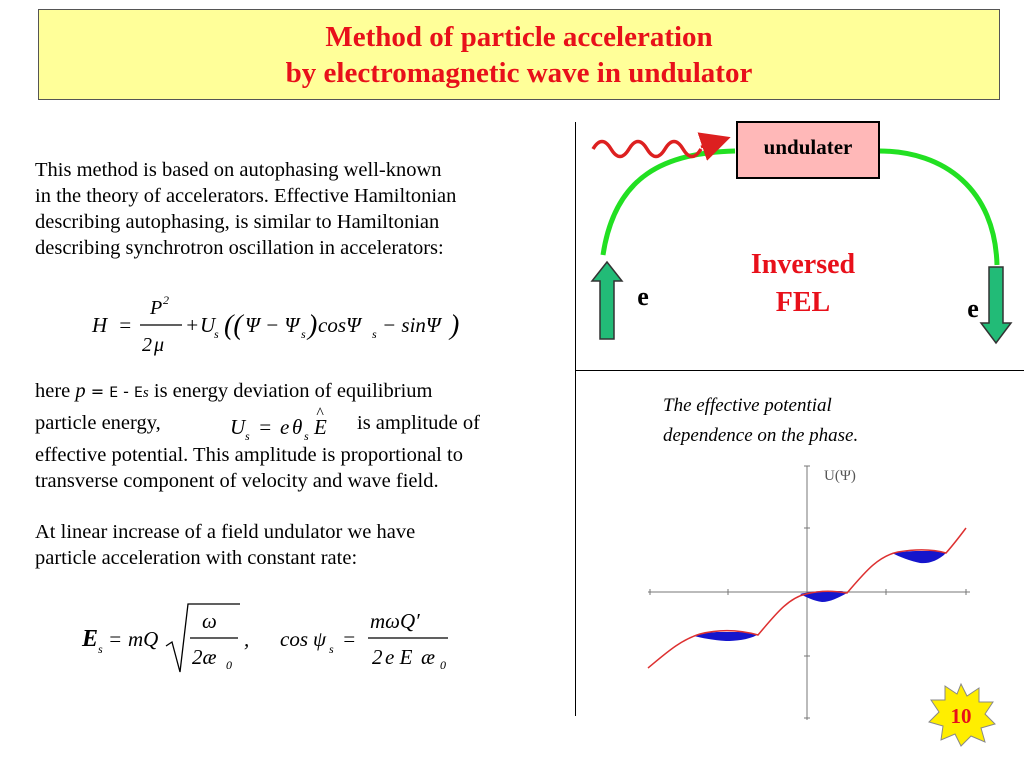  What do you see at coordinates (799, 370) in the screenshot?
I see `horizontal-divider` at bounding box center [799, 370].